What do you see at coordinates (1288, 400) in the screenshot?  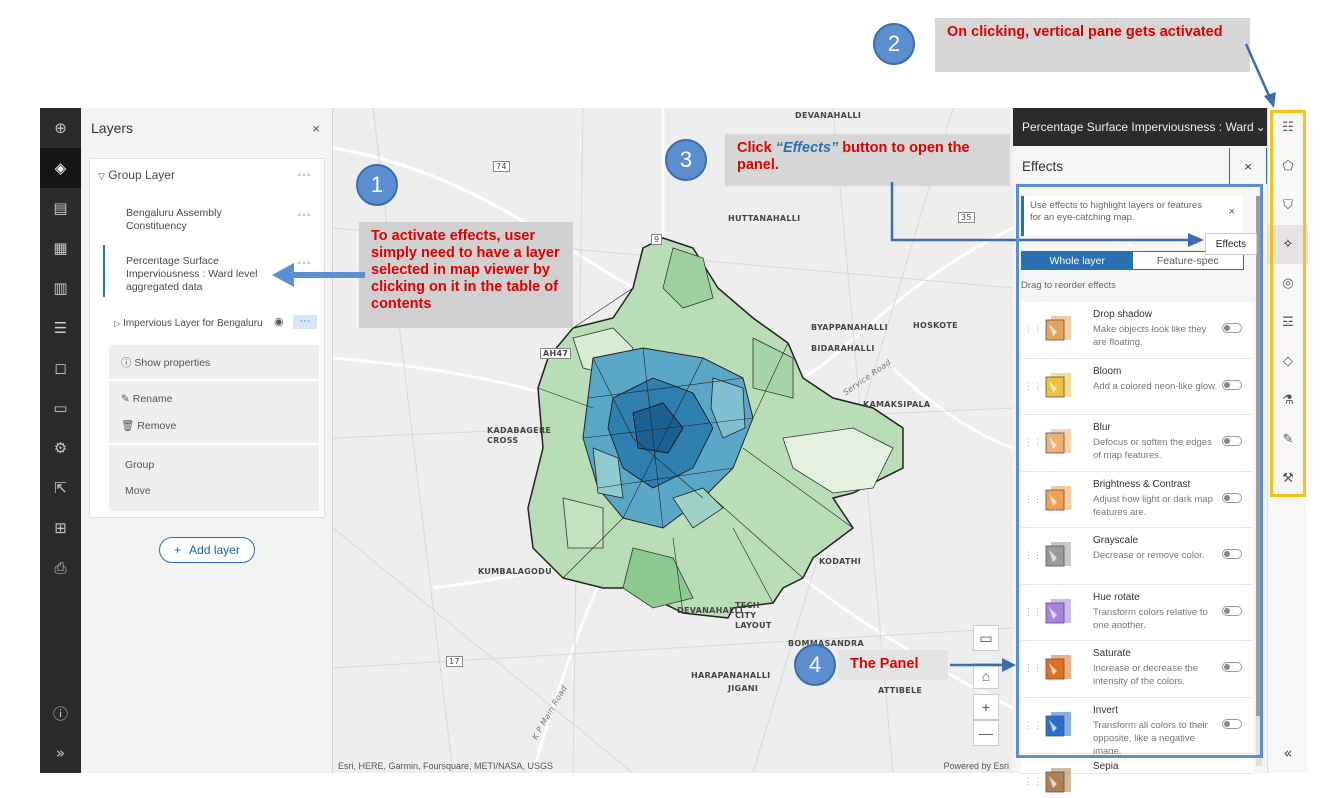 I see `popups-icon: ⚗` at bounding box center [1288, 400].